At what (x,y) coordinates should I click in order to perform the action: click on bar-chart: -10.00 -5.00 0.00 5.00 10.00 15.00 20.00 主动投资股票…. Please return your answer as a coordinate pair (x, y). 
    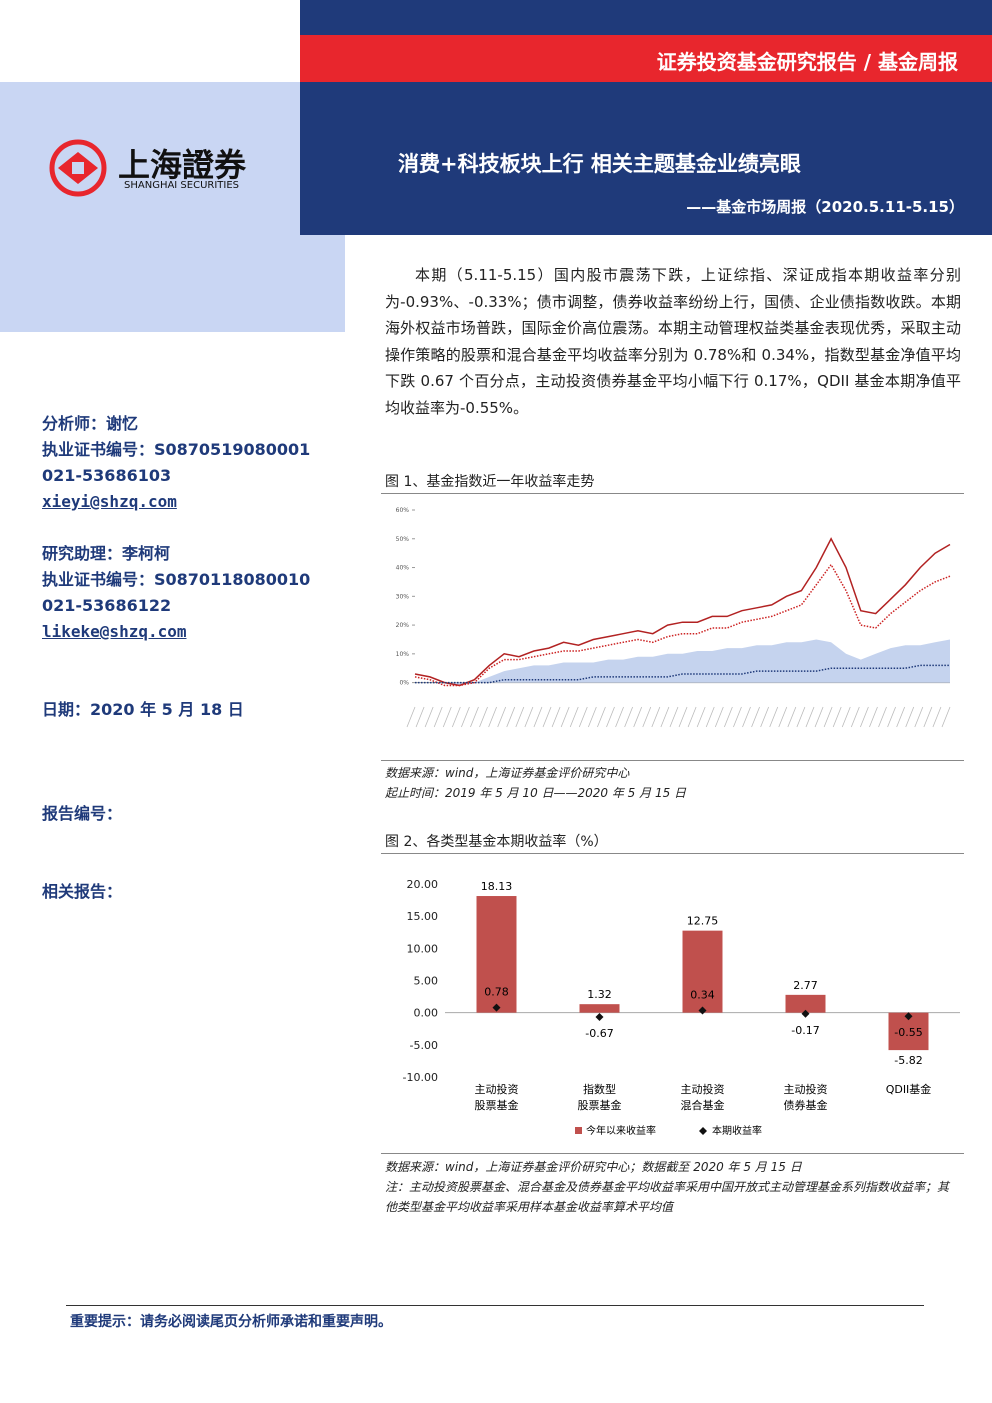
    Looking at the image, I should click on (681, 1007).